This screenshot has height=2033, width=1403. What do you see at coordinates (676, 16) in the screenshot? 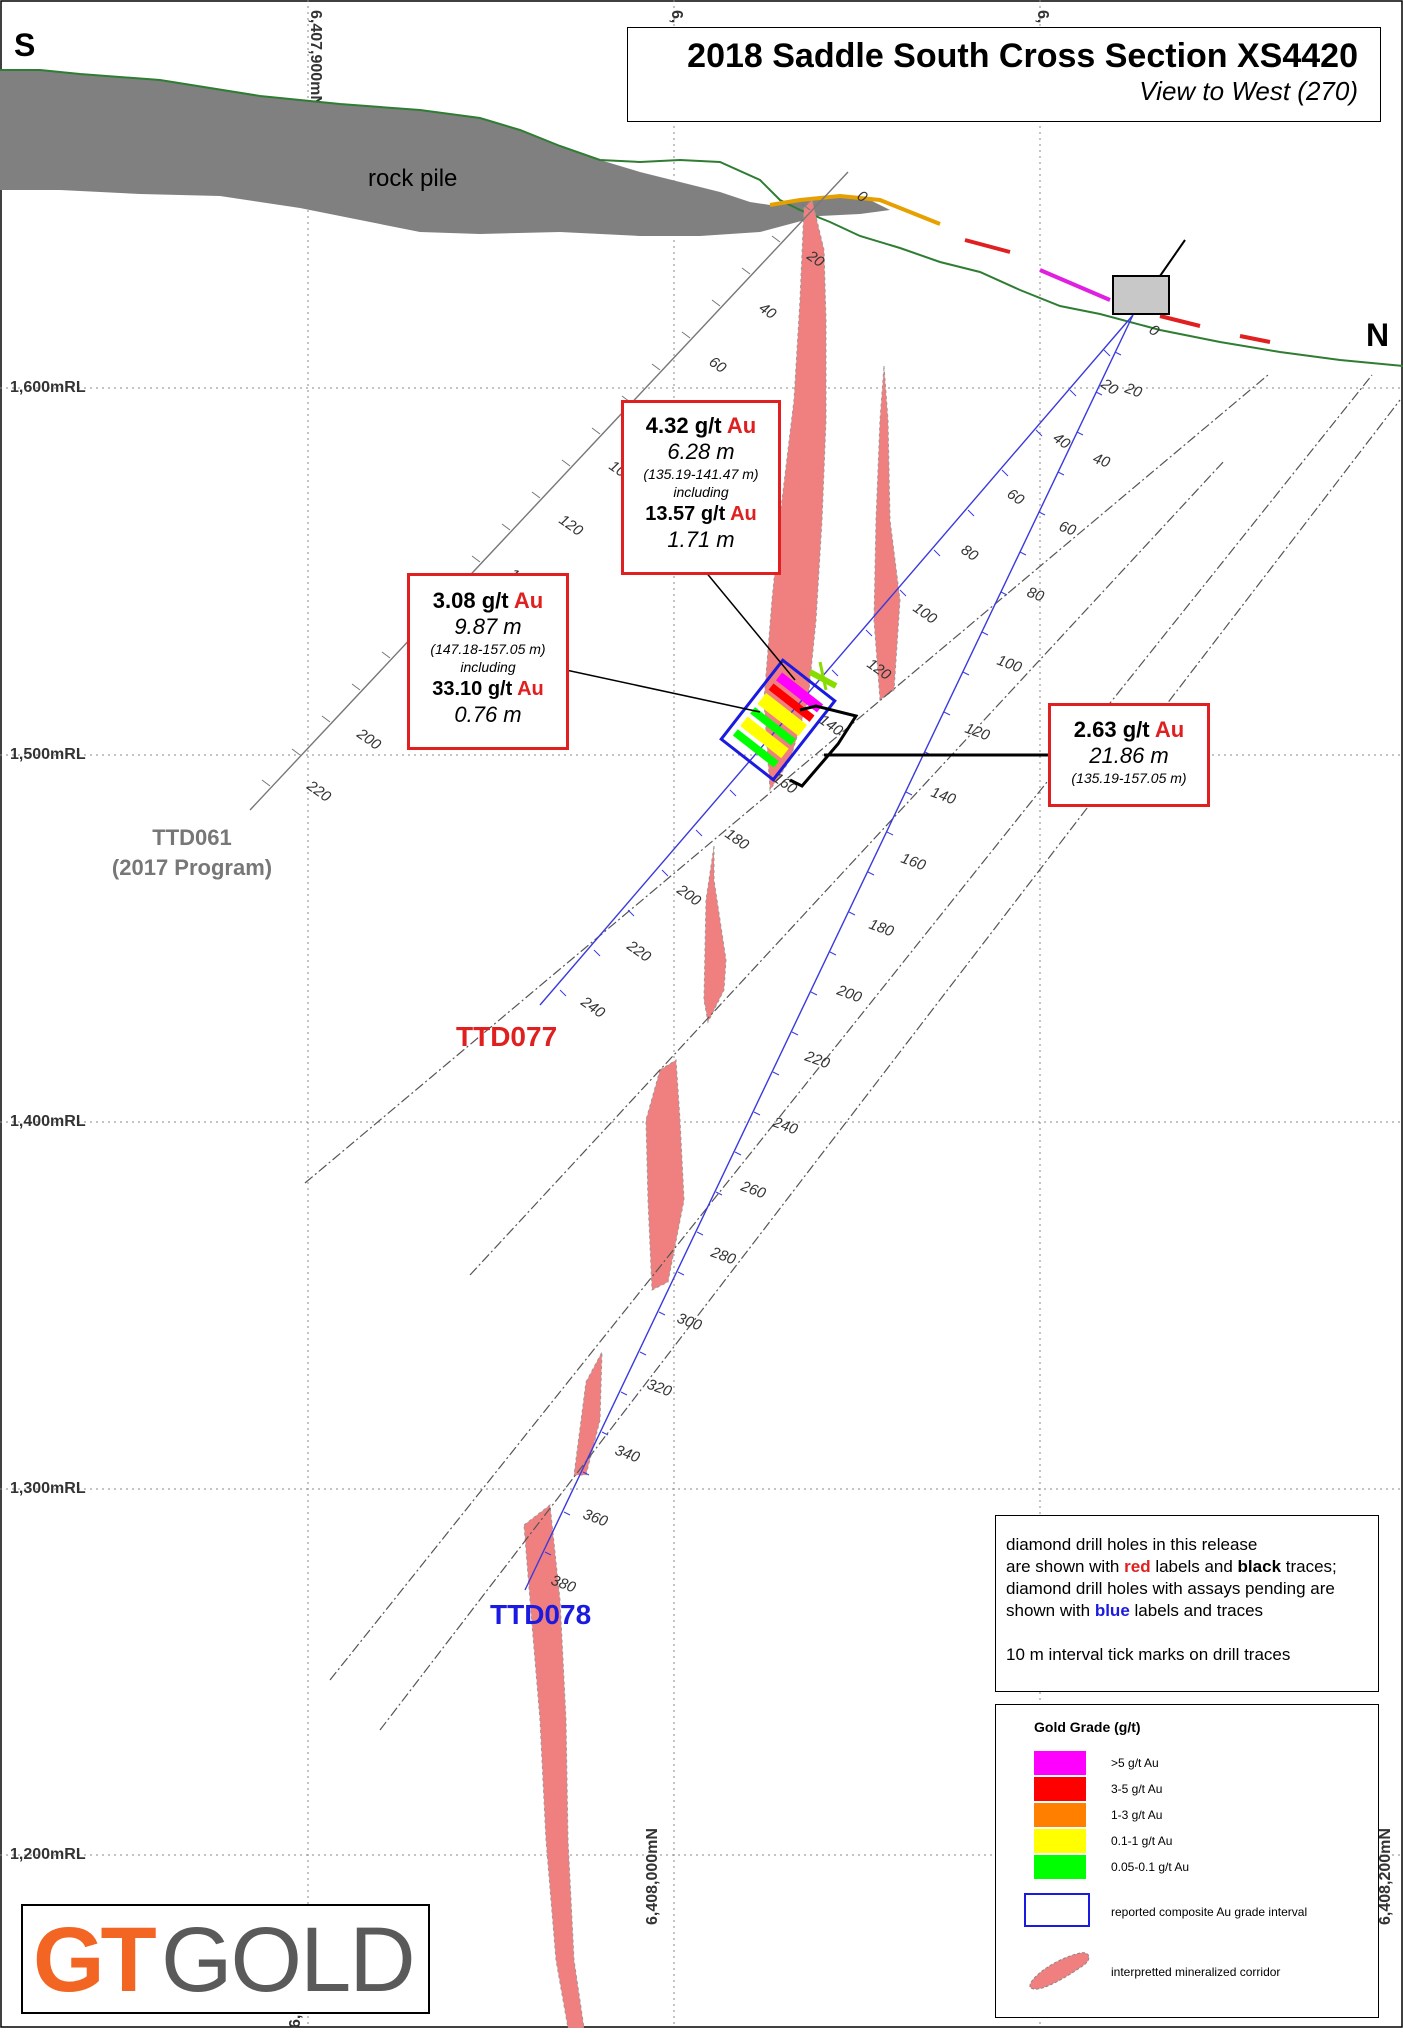
I see `northing-label-top-mid: 6,` at bounding box center [676, 16].